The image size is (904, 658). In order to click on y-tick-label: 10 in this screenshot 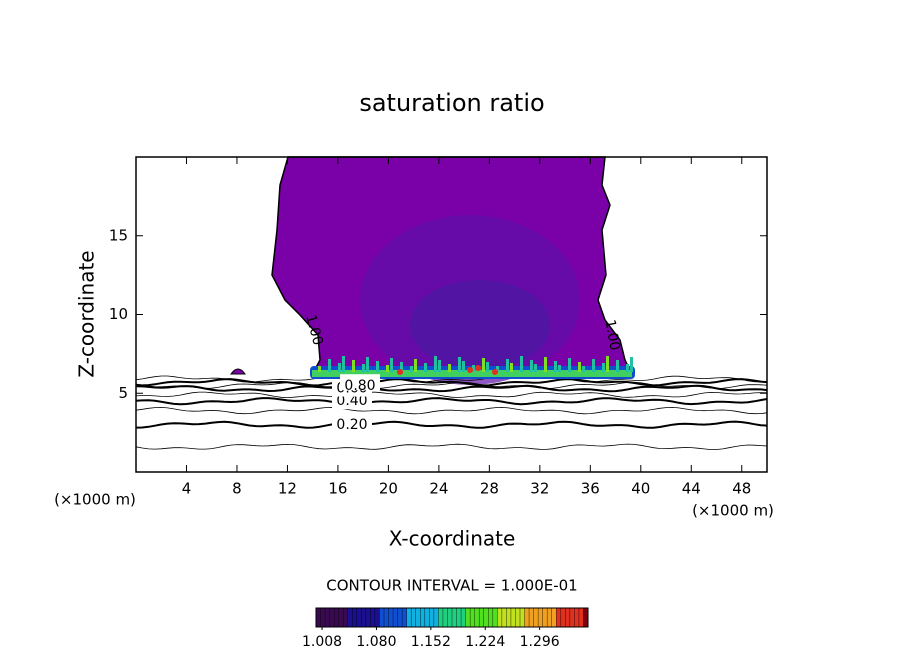, I will do `click(118, 314)`.